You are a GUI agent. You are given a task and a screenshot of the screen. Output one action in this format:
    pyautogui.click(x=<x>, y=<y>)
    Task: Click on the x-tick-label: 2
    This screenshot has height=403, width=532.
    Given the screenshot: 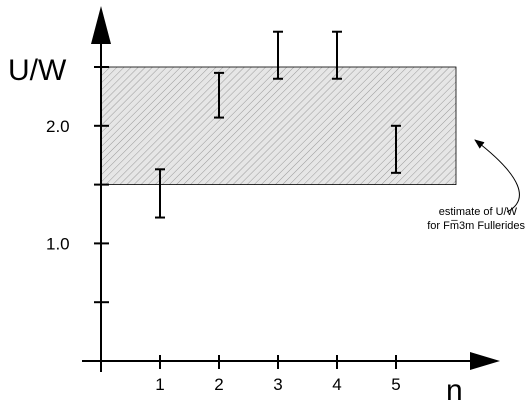 What is the action you would take?
    pyautogui.click(x=218, y=384)
    